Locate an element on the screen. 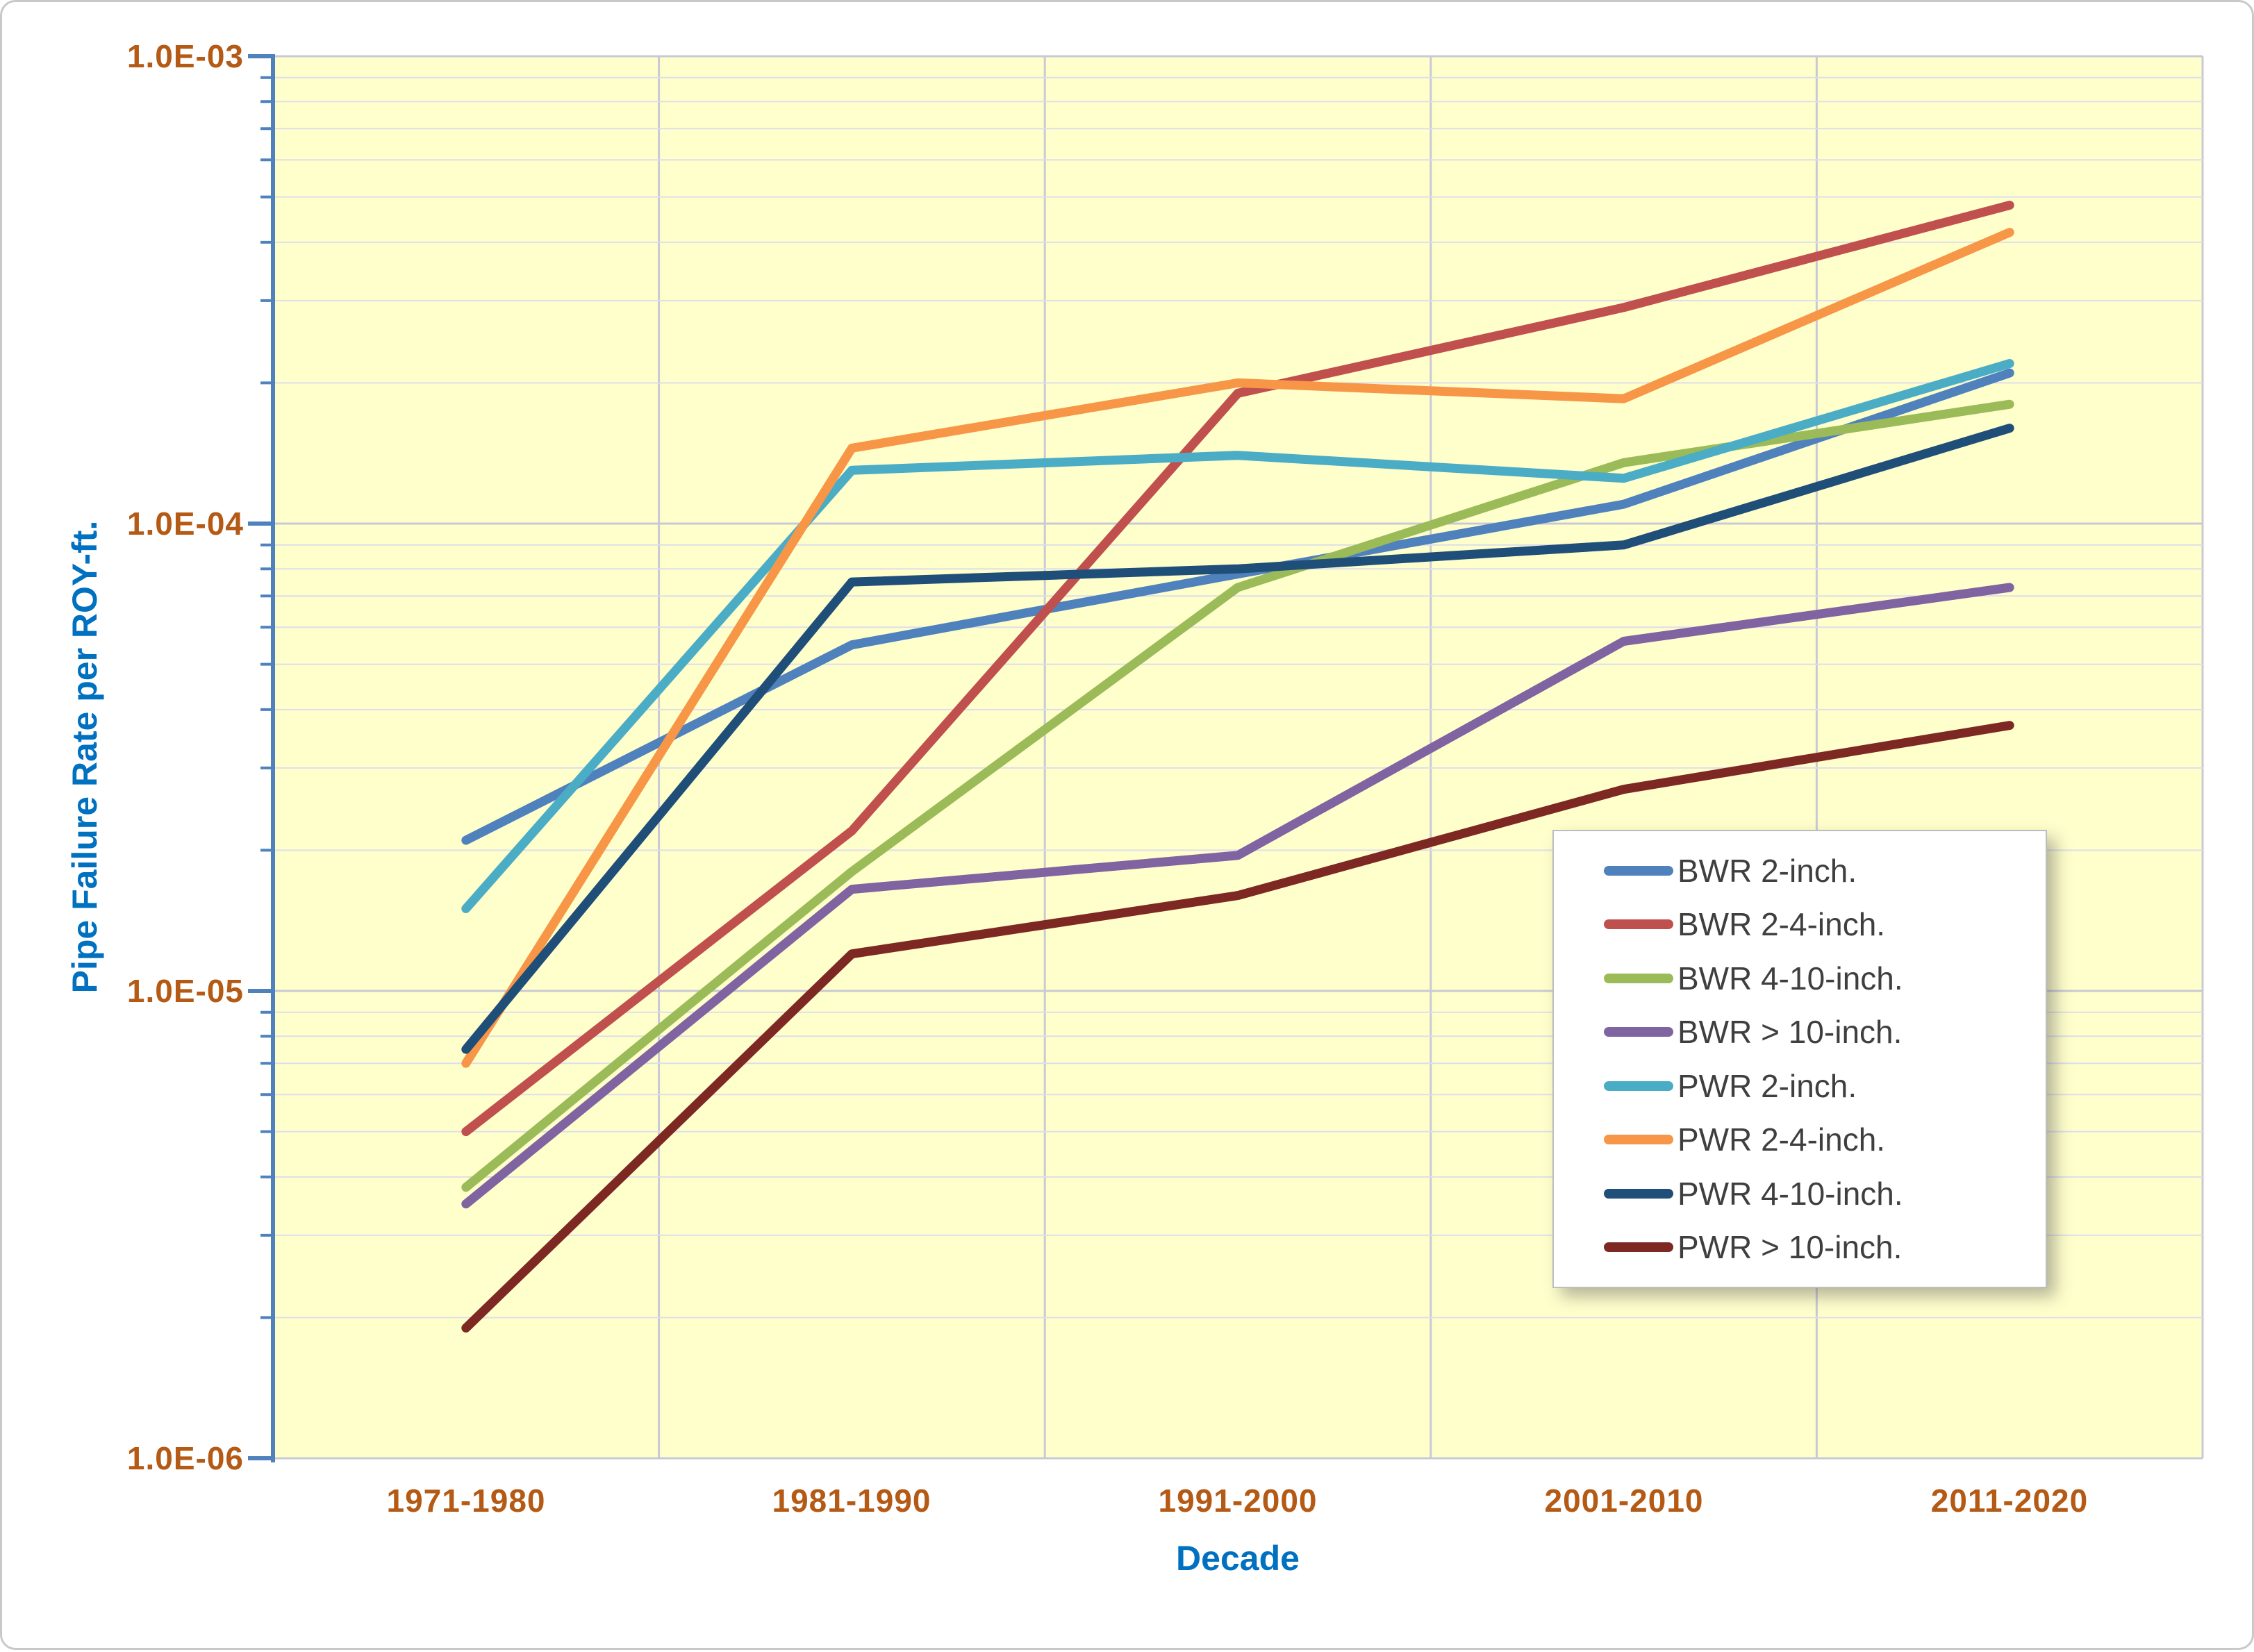 The height and width of the screenshot is (1652, 2254). legend-item: BWR > 10-inch. is located at coordinates (1822, 1032).